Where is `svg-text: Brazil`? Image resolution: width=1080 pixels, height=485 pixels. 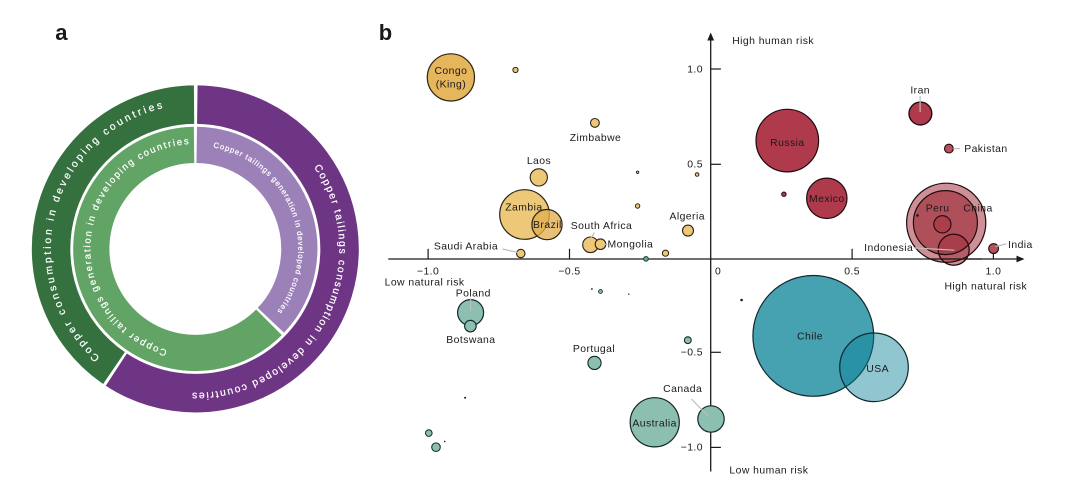 svg-text: Brazil is located at coordinates (547, 225).